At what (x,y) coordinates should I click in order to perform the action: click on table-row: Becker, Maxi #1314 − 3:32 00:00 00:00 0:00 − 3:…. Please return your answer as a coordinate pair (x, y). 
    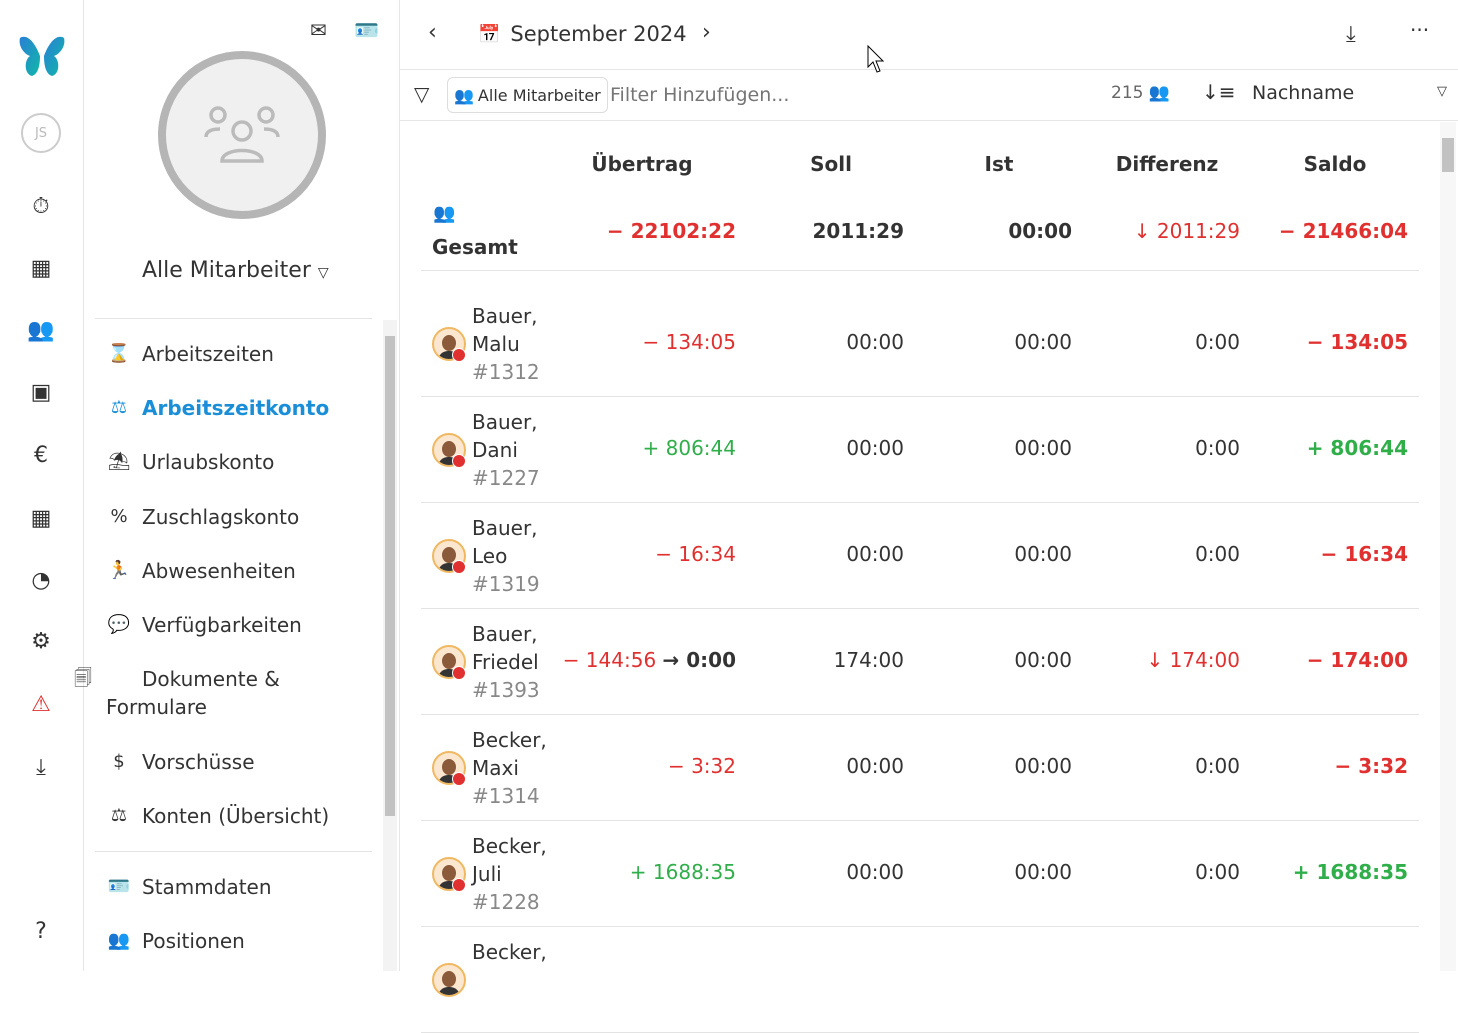
    Looking at the image, I should click on (920, 768).